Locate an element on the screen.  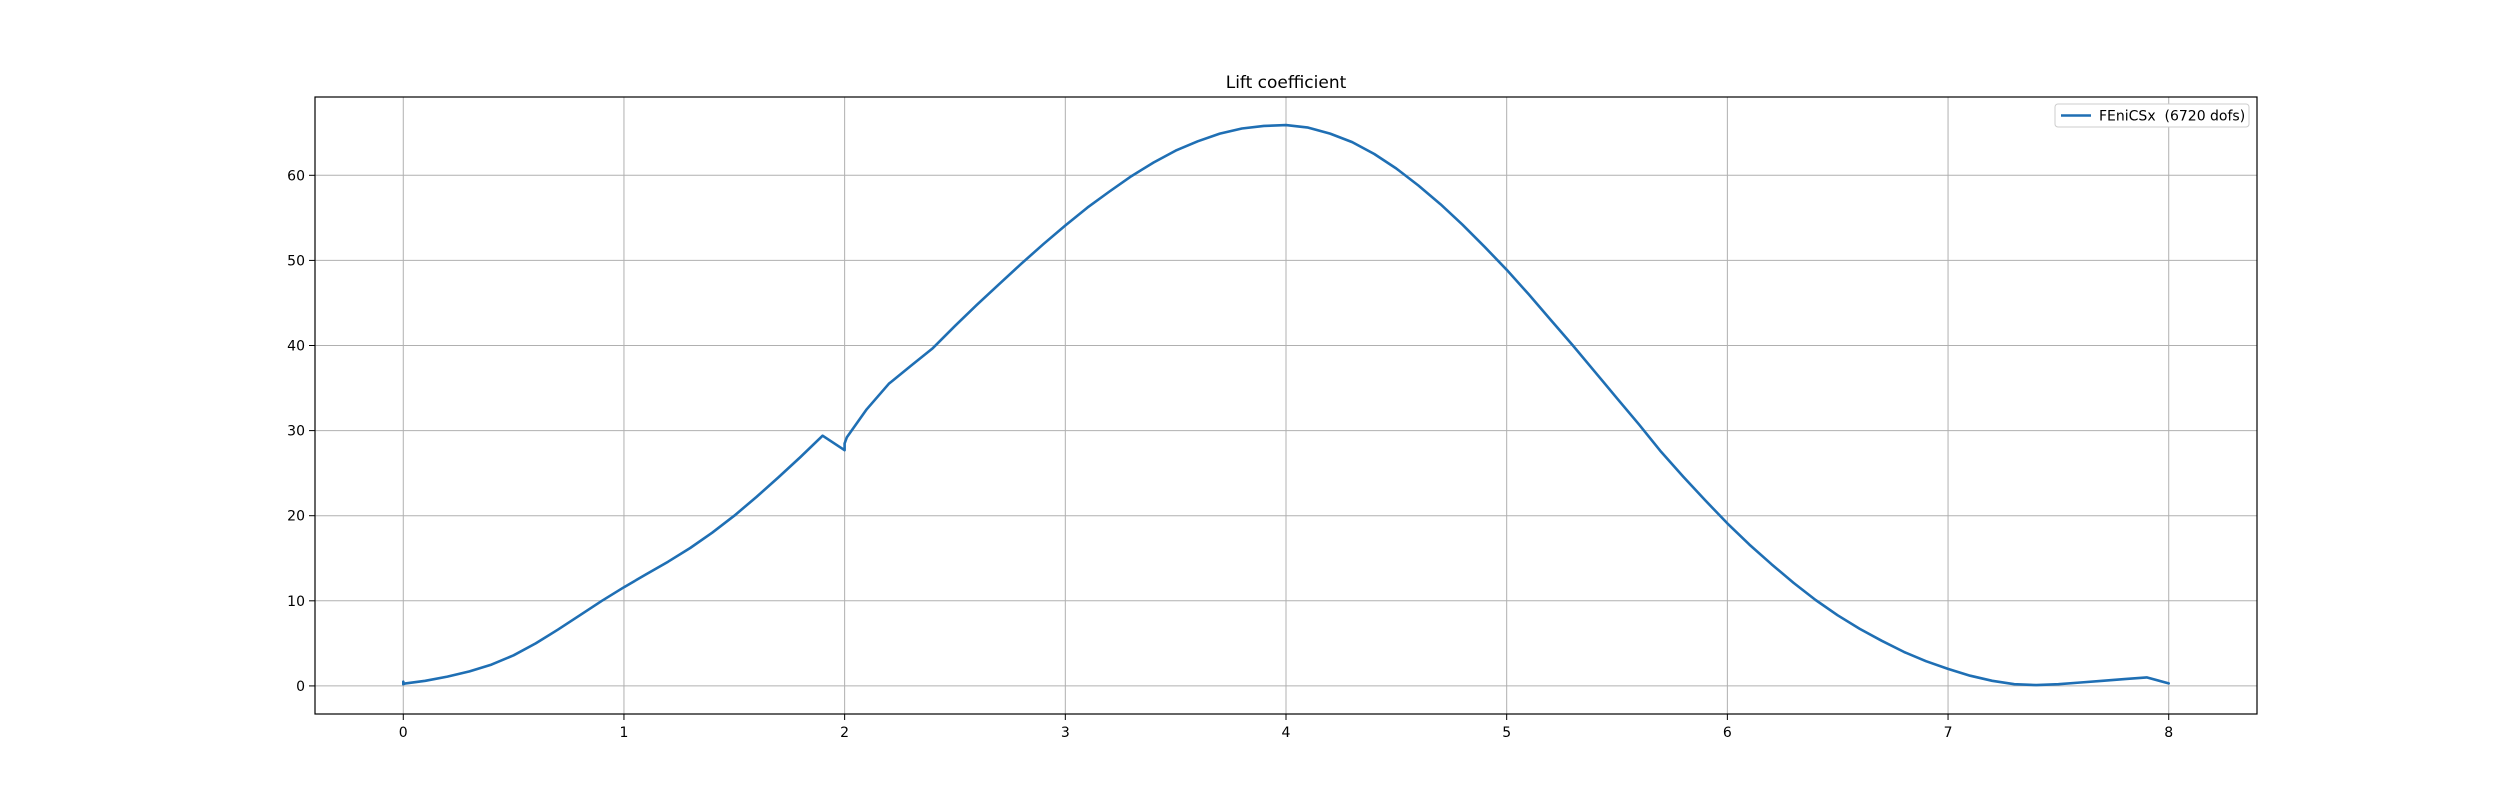
x-tick-label: 4 is located at coordinates (1286, 733).